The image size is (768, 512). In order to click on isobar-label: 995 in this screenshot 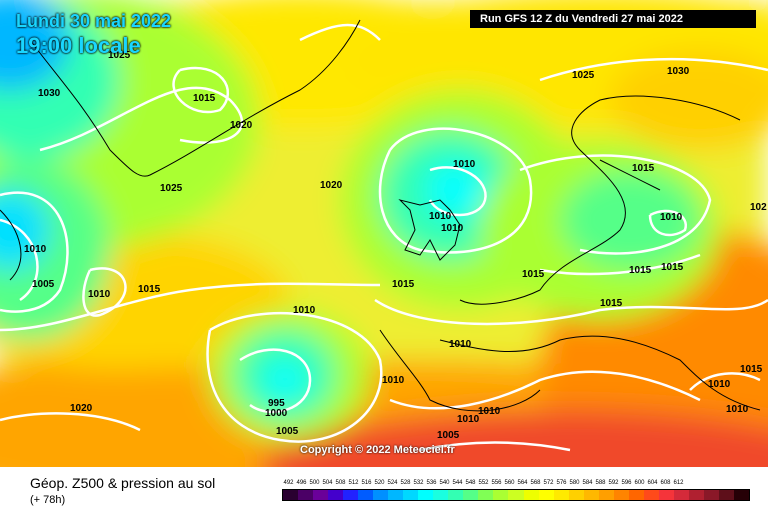, I will do `click(276, 403)`.